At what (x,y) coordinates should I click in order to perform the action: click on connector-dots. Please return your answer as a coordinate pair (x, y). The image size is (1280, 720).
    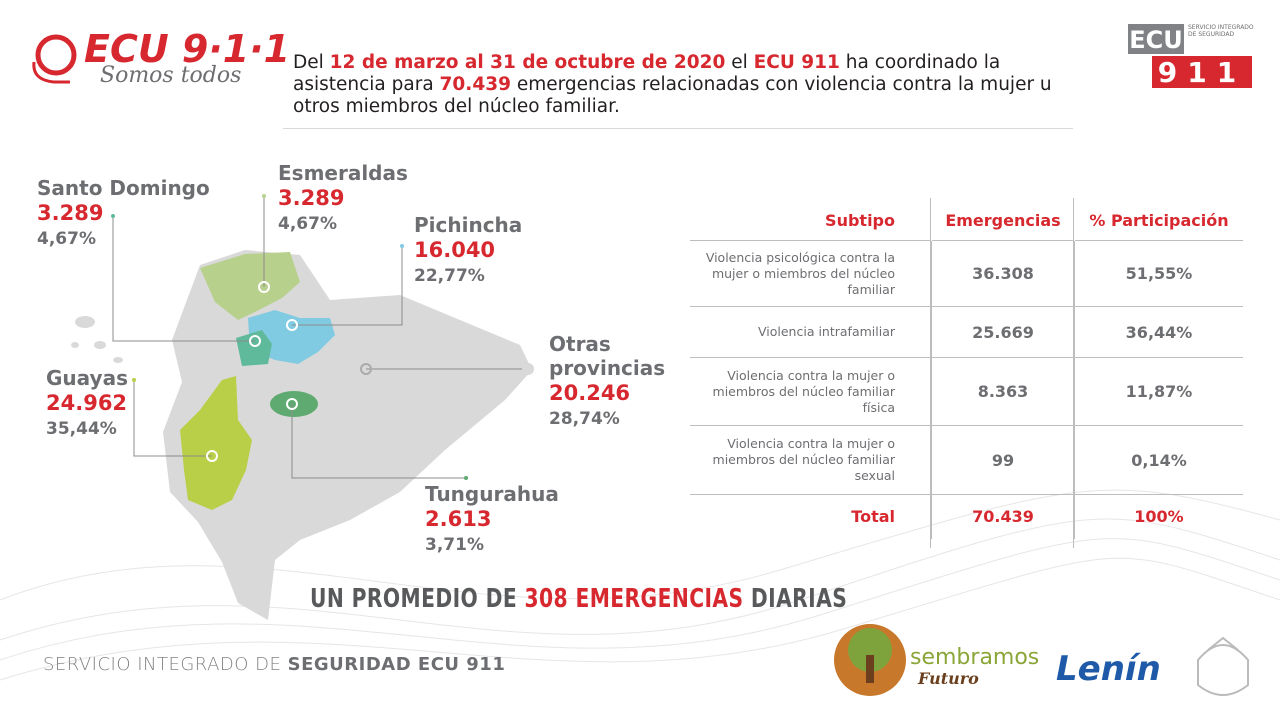
    Looking at the image, I should click on (322, 337).